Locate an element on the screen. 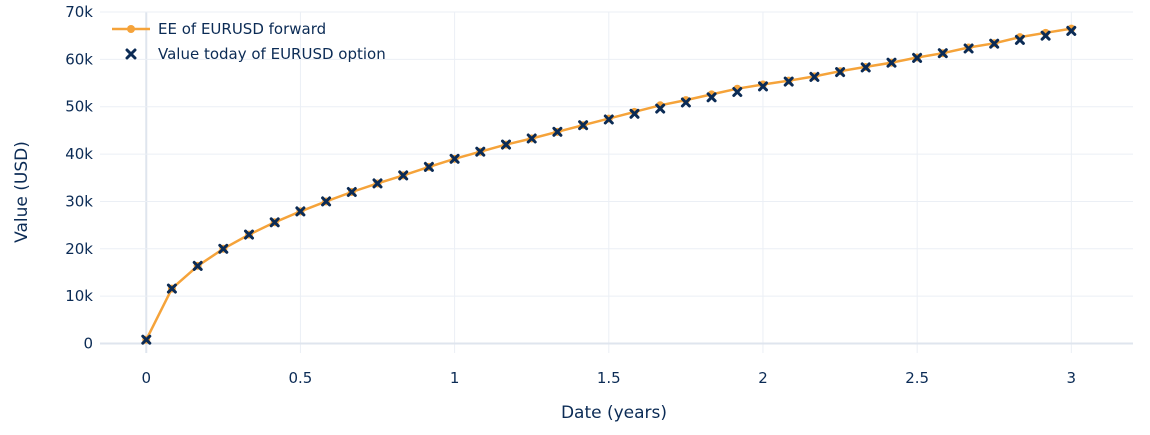 The height and width of the screenshot is (435, 1150). legend-item-ee-forward: EE of EURUSD forward is located at coordinates (219, 29).